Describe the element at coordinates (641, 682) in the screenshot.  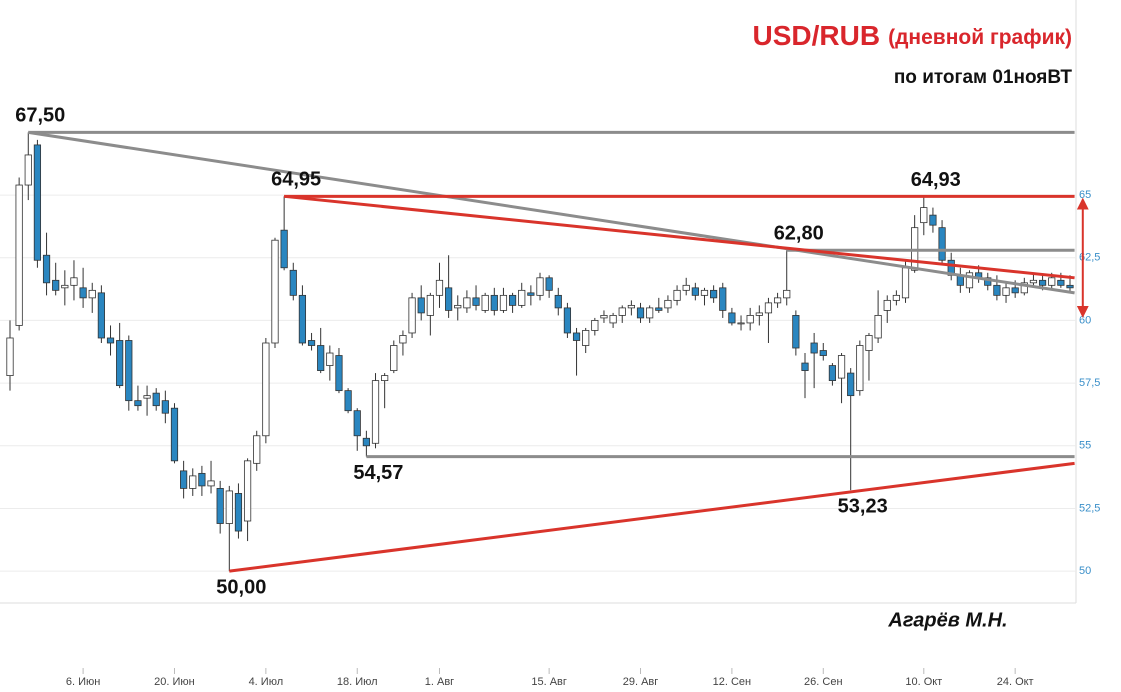
I see `x-tick-label: 29. Авг` at that location.